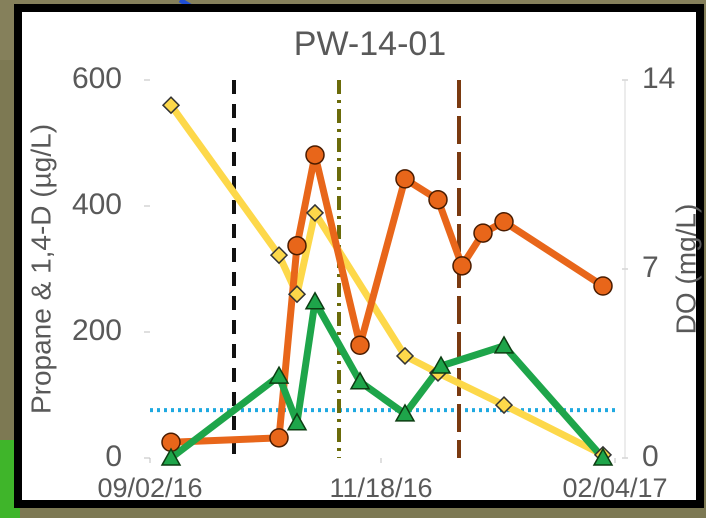 The height and width of the screenshot is (518, 706). Describe the element at coordinates (40, 269) in the screenshot. I see `y-axis-label: Propane & 1,4-D (µg/L)` at that location.